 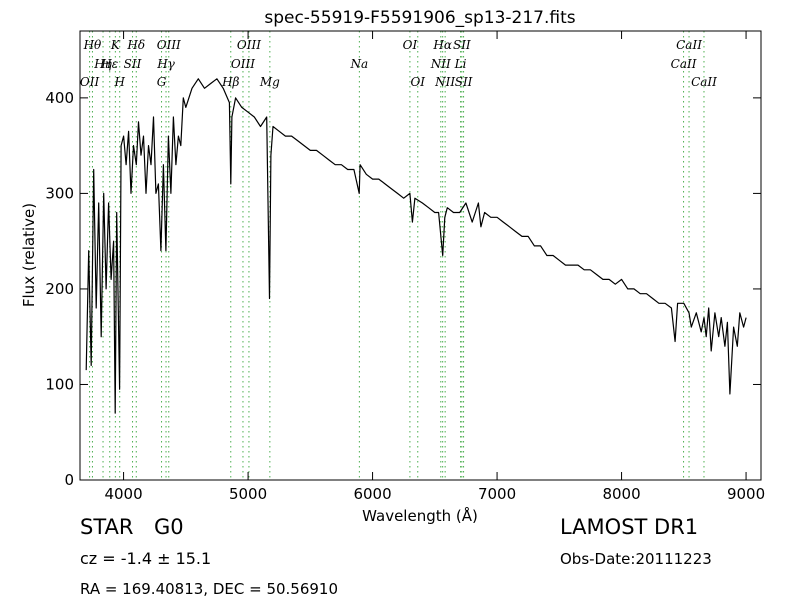 What do you see at coordinates (109, 64) in the screenshot?
I see `line-label: Hε` at bounding box center [109, 64].